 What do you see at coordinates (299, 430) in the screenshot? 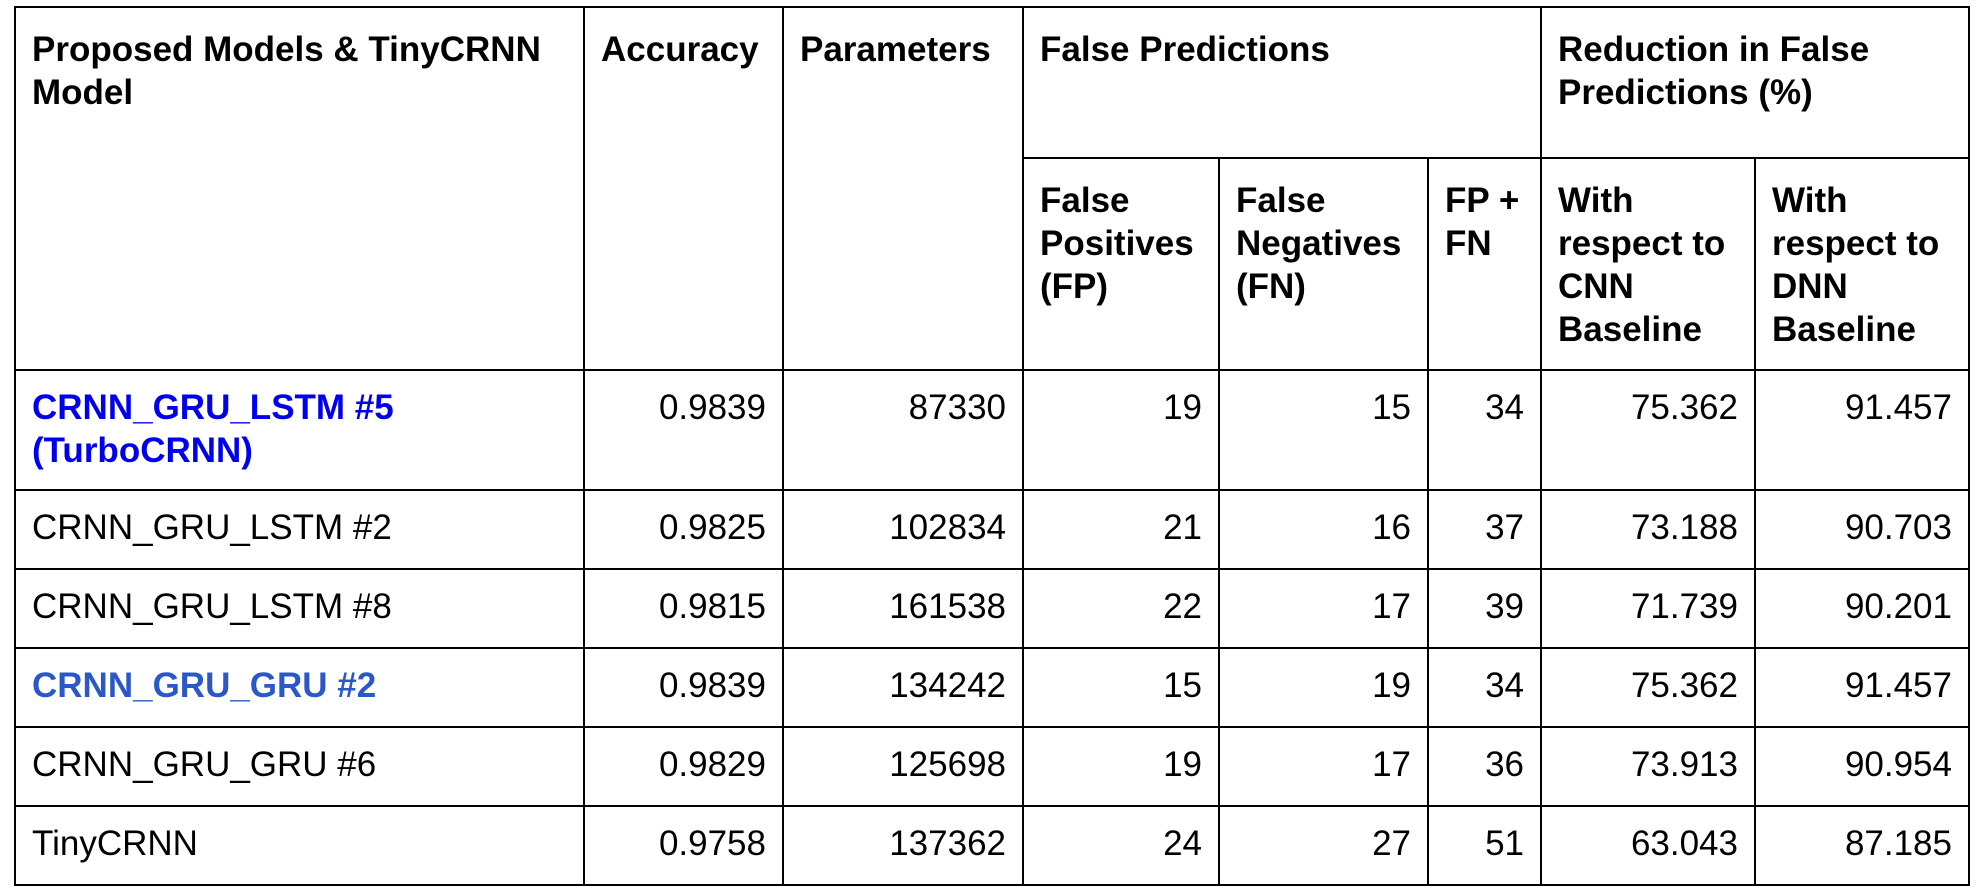
I see `model-name: CRNN_GRU_LSTM #5 (TurboCRNN)` at bounding box center [299, 430].